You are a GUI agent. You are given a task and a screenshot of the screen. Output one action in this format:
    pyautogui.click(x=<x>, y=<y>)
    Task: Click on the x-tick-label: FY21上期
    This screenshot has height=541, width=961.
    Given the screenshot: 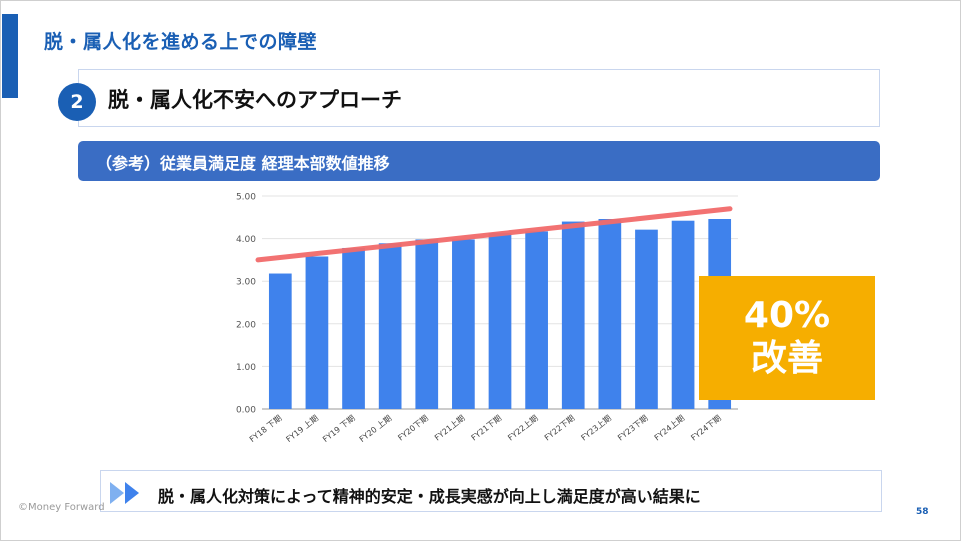 What is the action you would take?
    pyautogui.click(x=450, y=427)
    